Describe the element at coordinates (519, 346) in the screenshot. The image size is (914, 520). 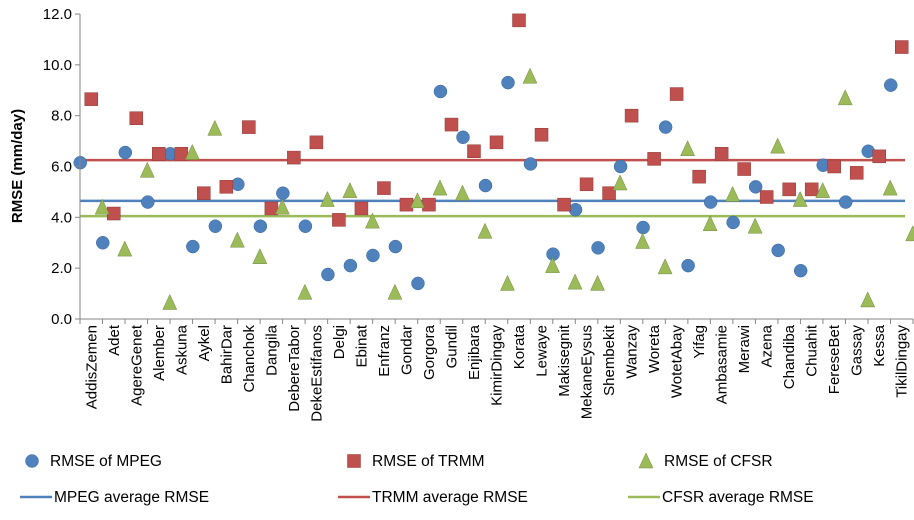
I see `x-tick-label: Korata` at that location.